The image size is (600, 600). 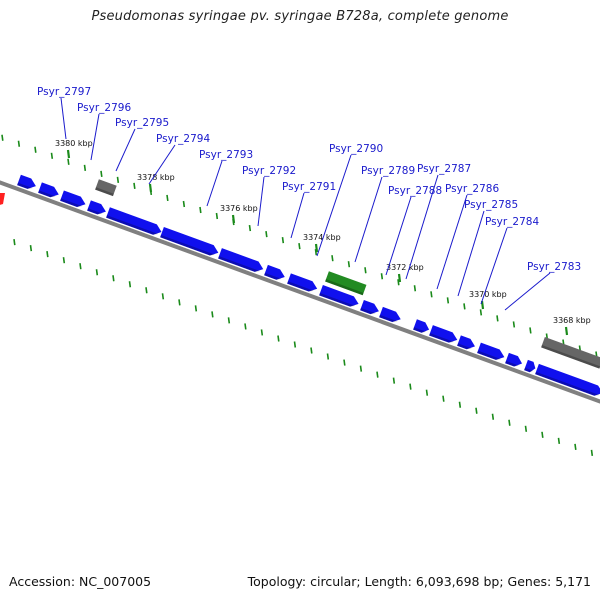 I want to click on gene-label: Psyr_2792, so click(x=269, y=171).